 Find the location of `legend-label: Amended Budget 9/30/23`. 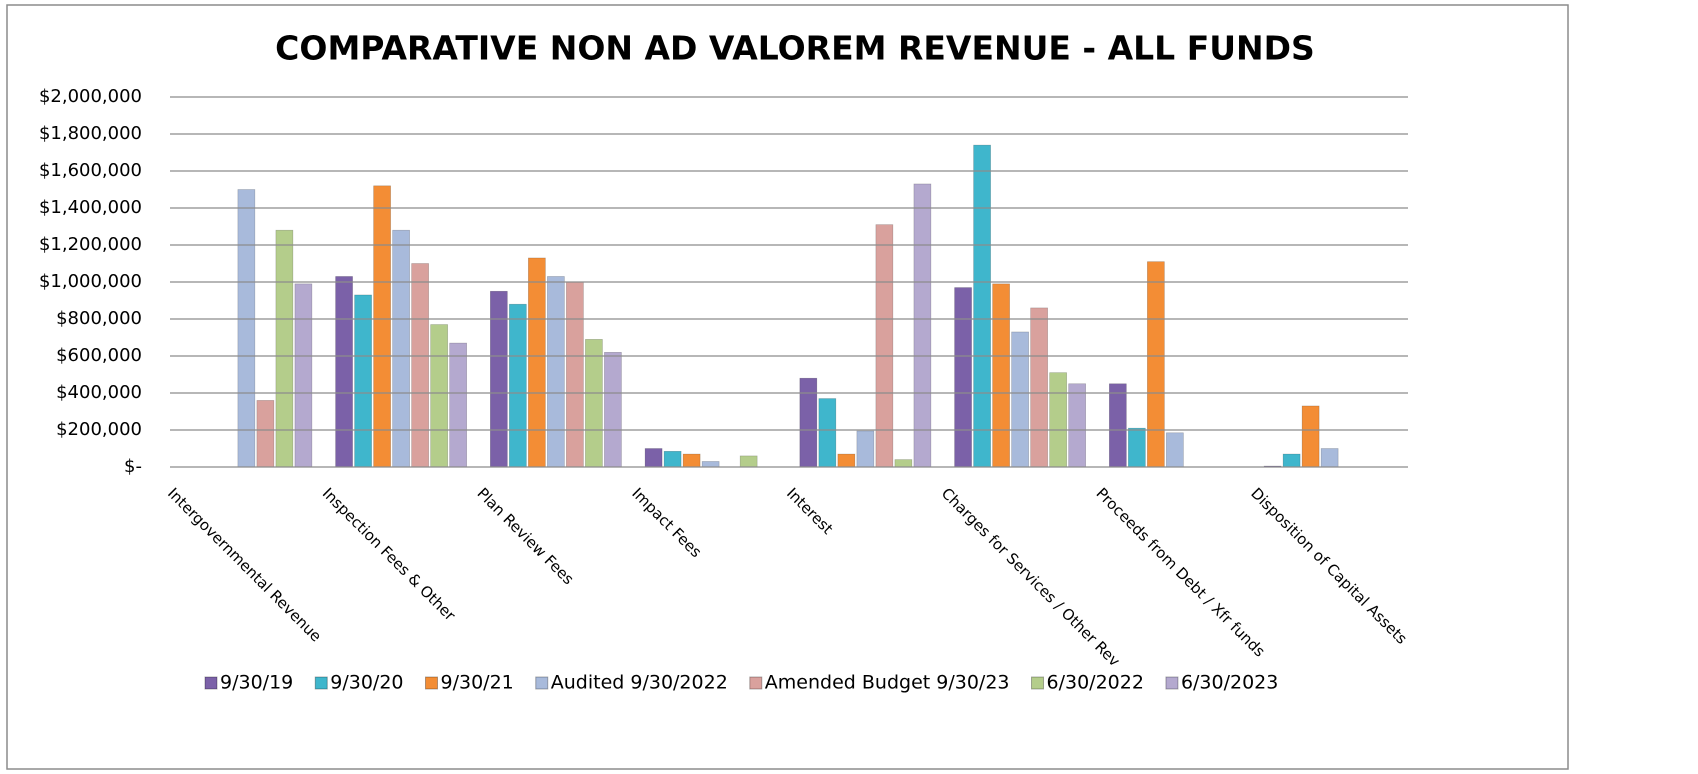

legend-label: Amended Budget 9/30/23 is located at coordinates (887, 683).